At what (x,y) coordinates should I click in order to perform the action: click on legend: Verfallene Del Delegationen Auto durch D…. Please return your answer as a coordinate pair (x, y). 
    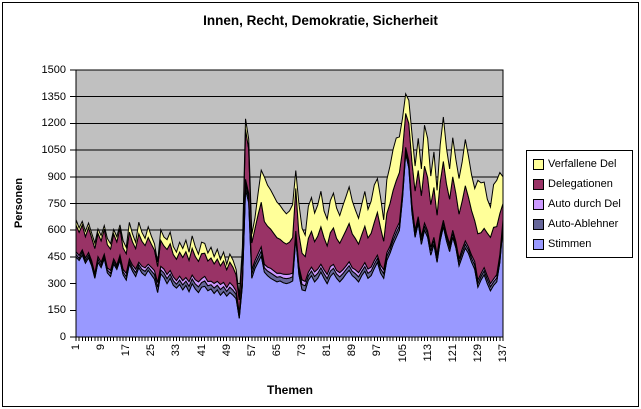
    Looking at the image, I should click on (579, 204).